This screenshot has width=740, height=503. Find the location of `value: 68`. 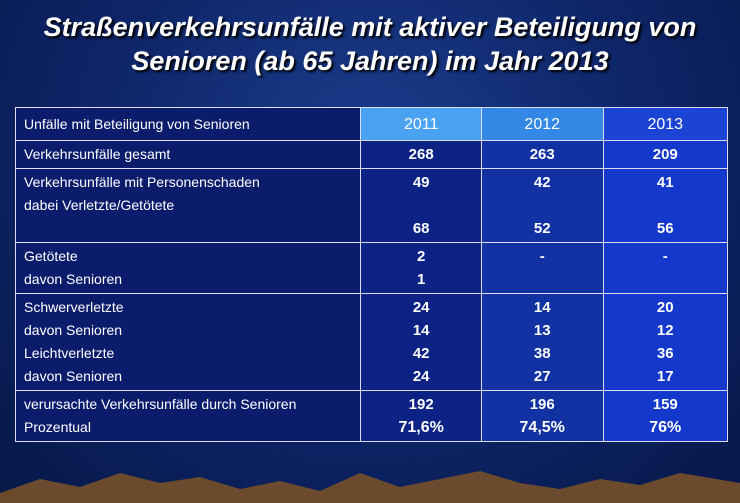

value: 68 is located at coordinates (421, 228).